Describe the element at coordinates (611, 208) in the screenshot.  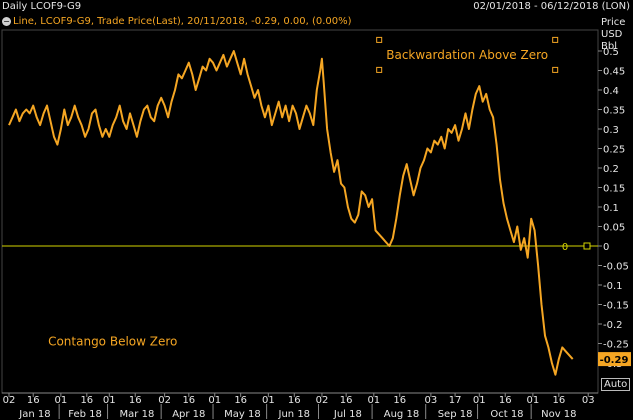
I see `y-tick-label: 0.1` at that location.